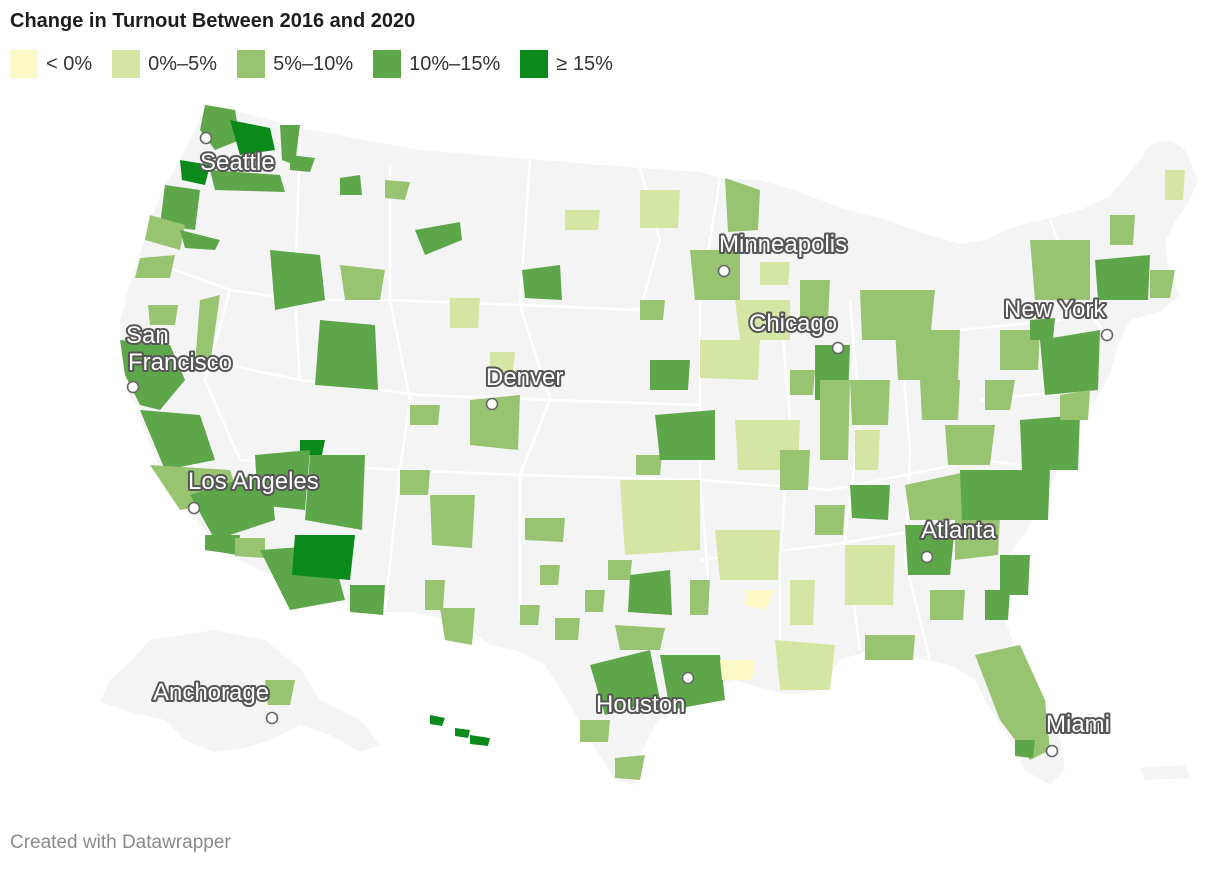 This screenshot has width=1220, height=870. What do you see at coordinates (120, 842) in the screenshot?
I see `attribution: Created with Datawrapper` at bounding box center [120, 842].